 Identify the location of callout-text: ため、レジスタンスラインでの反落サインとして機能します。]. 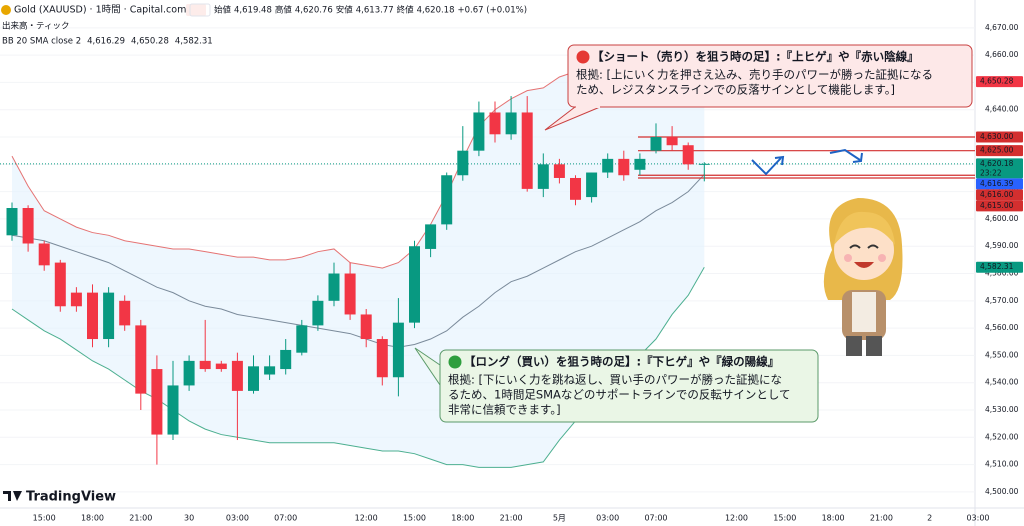
(735, 90).